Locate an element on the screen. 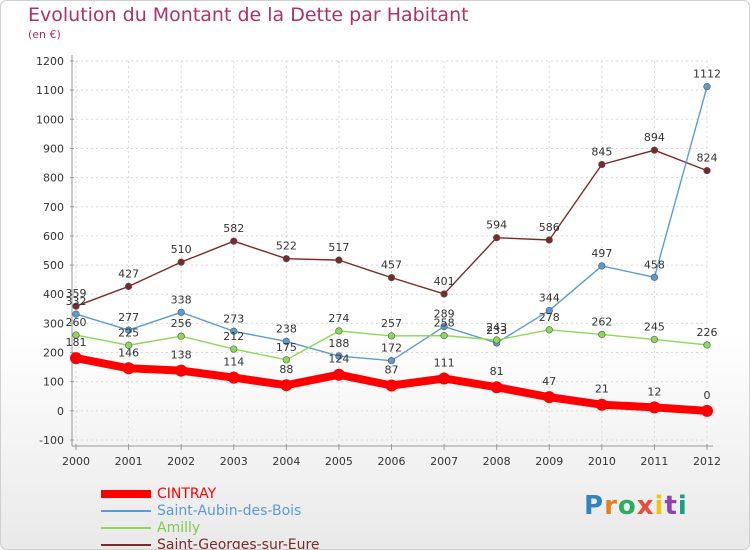  y-tick-label: 1200 is located at coordinates (50, 61).